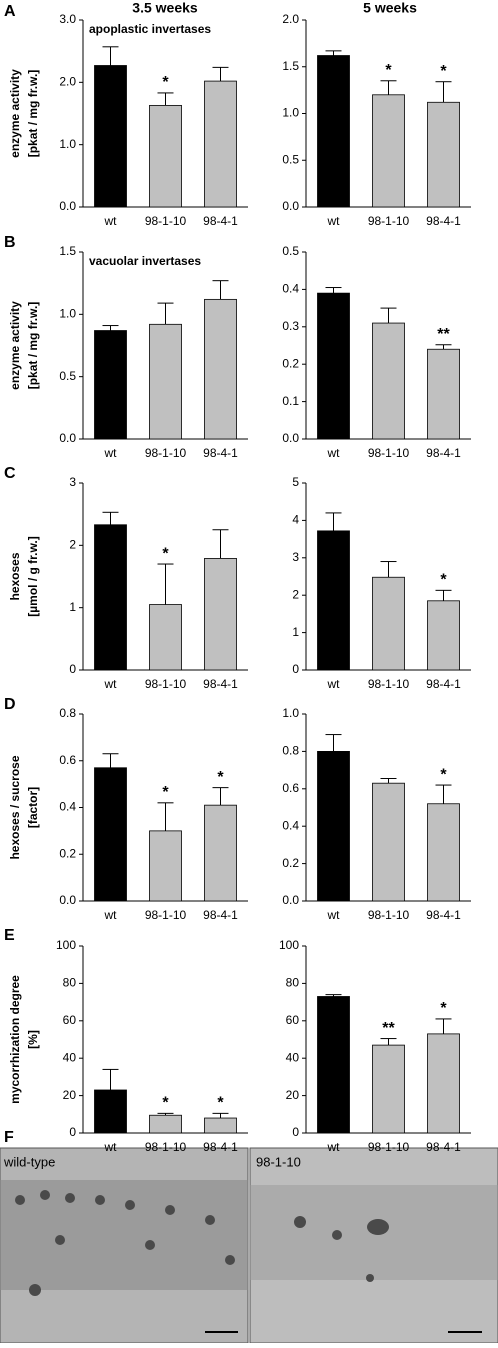 This screenshot has height=1348, width=498. Describe the element at coordinates (290, 19) in the screenshot. I see `y-tick-label: 2.0` at that location.